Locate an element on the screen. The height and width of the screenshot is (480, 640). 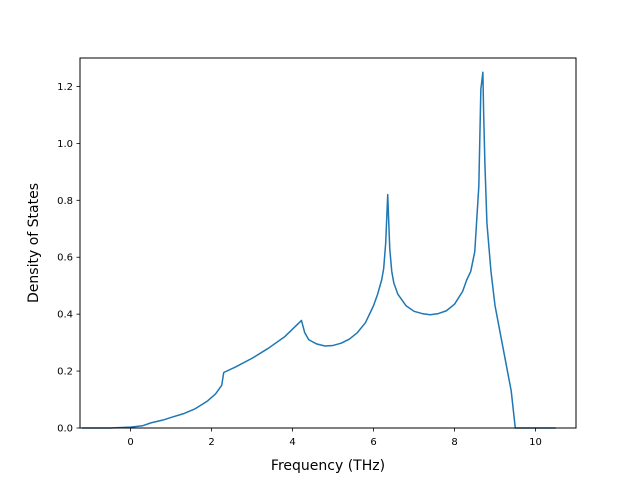
x-axis-ticks: 0 2 4 6 8 10 is located at coordinates (334, 438).